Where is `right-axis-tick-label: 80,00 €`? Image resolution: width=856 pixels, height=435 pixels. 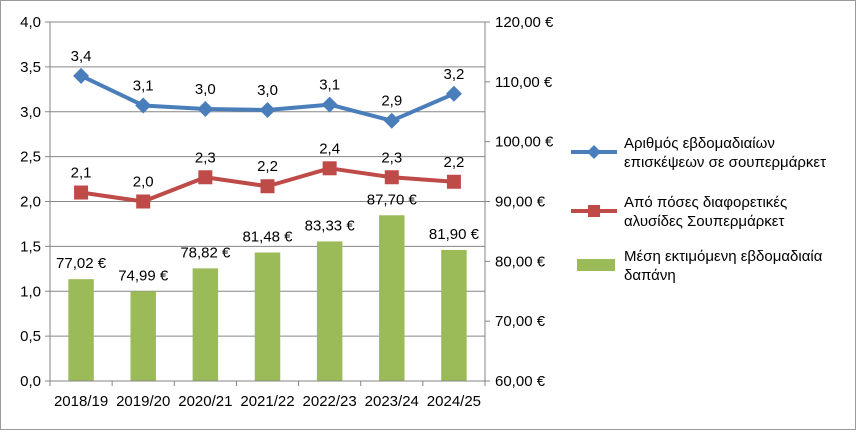 right-axis-tick-label: 80,00 € is located at coordinates (520, 261).